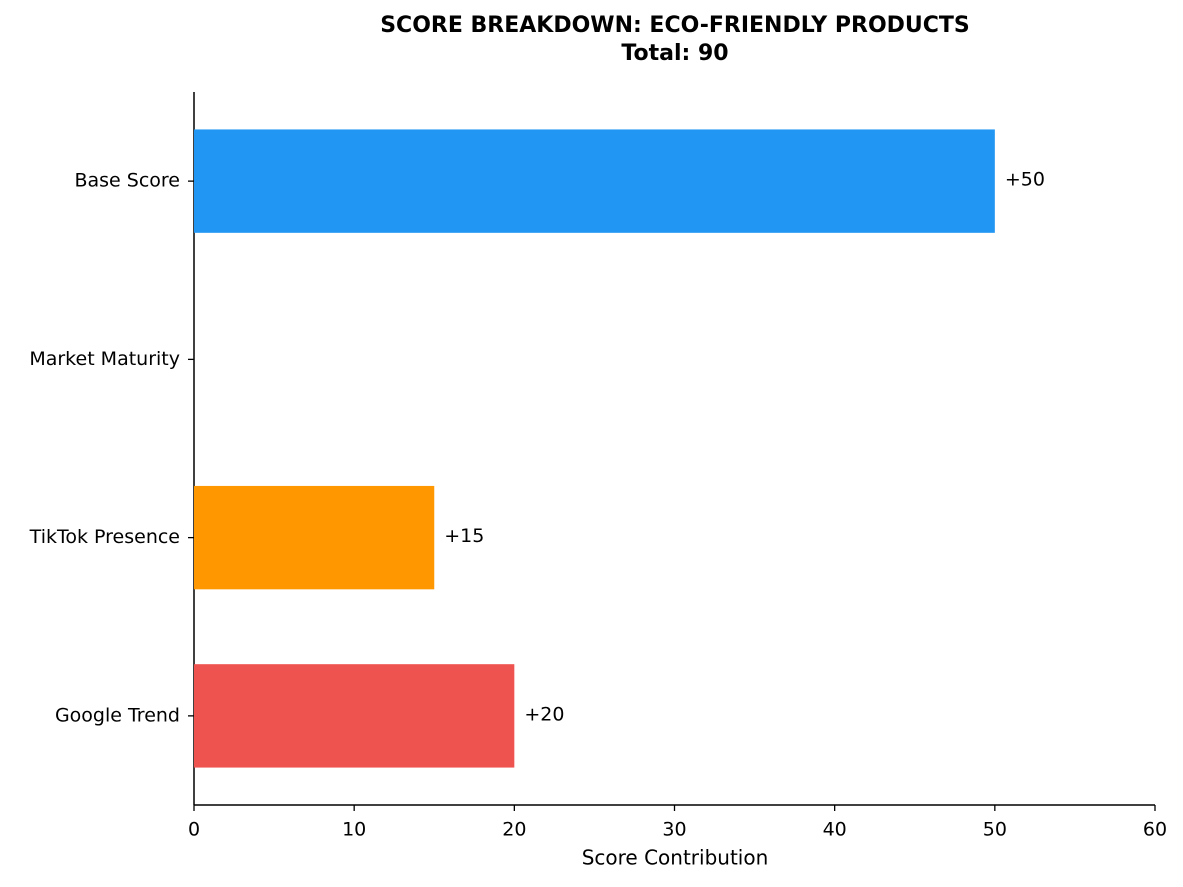 This screenshot has width=1183, height=887. Describe the element at coordinates (835, 830) in the screenshot. I see `x-tick-label: 40` at that location.